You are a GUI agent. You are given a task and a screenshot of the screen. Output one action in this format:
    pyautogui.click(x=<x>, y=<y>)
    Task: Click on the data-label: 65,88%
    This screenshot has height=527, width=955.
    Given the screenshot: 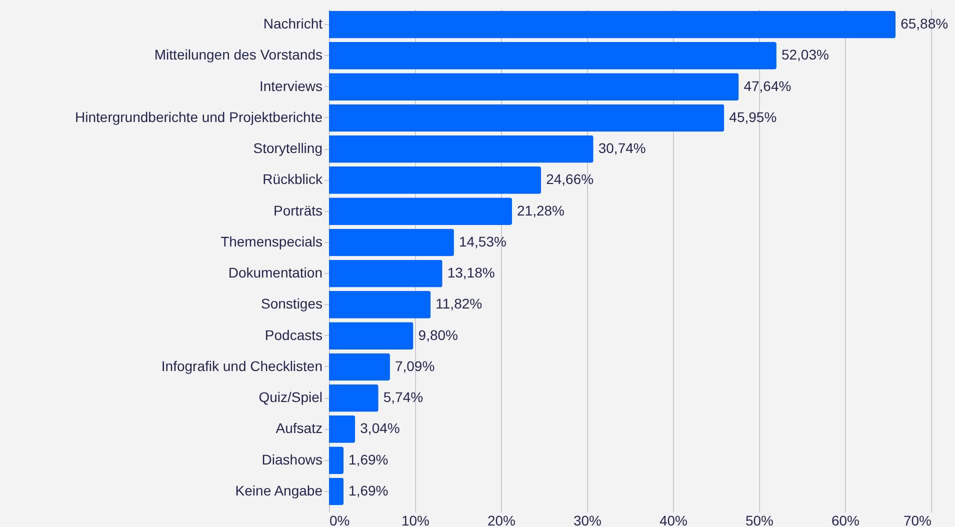 What is the action you would take?
    pyautogui.click(x=924, y=24)
    